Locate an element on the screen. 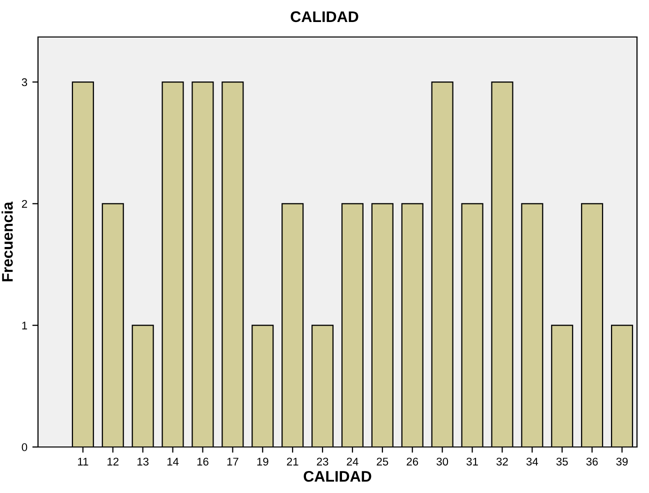 Image resolution: width=649 pixels, height=493 pixels. y-tick-label: 3 is located at coordinates (25, 82).